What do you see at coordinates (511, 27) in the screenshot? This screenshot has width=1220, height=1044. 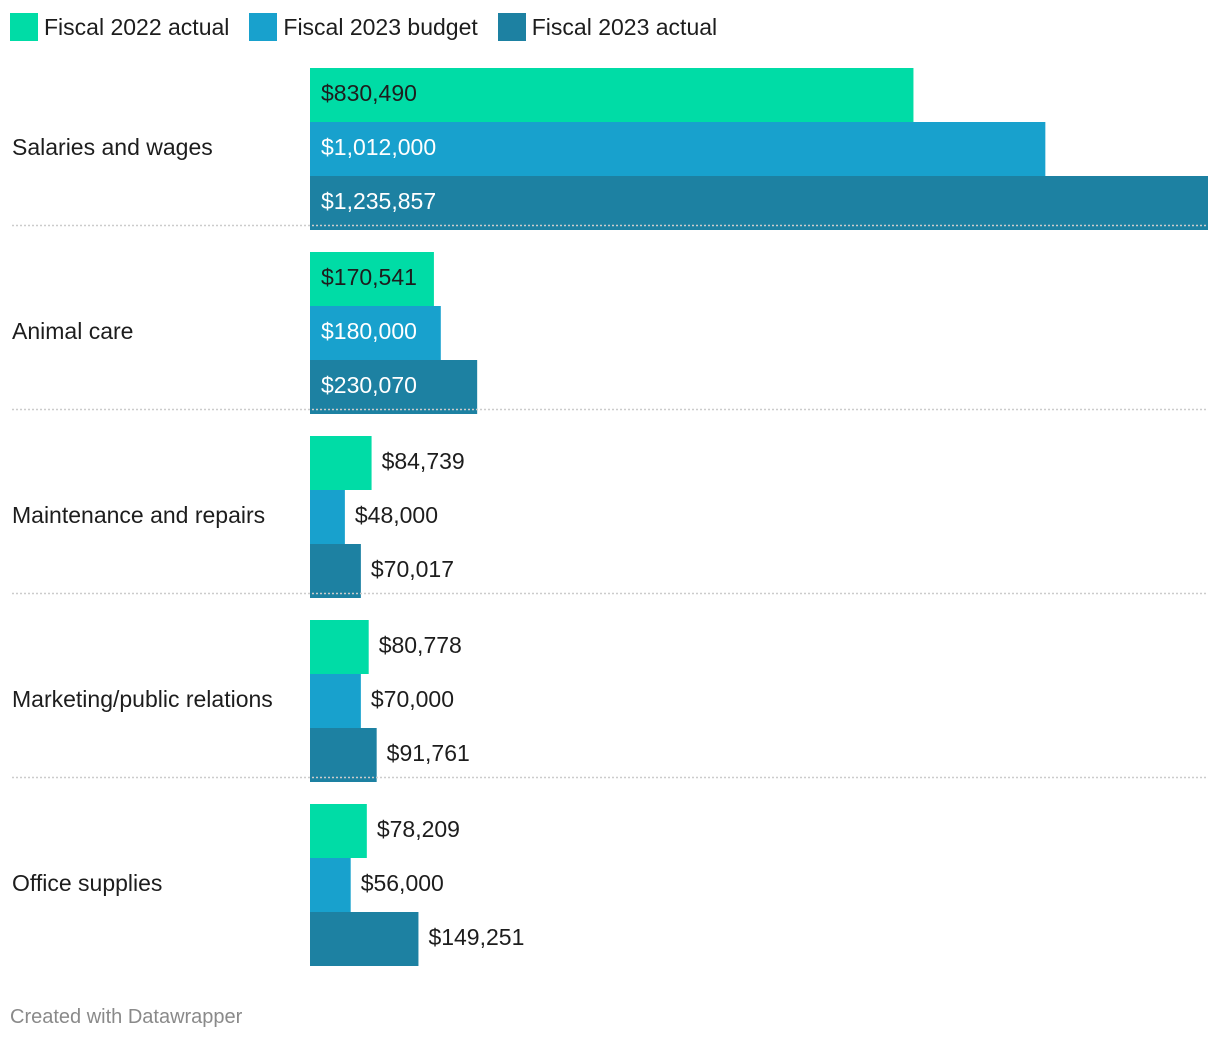 I see `legend-swatch-fiscal-2023-actual` at bounding box center [511, 27].